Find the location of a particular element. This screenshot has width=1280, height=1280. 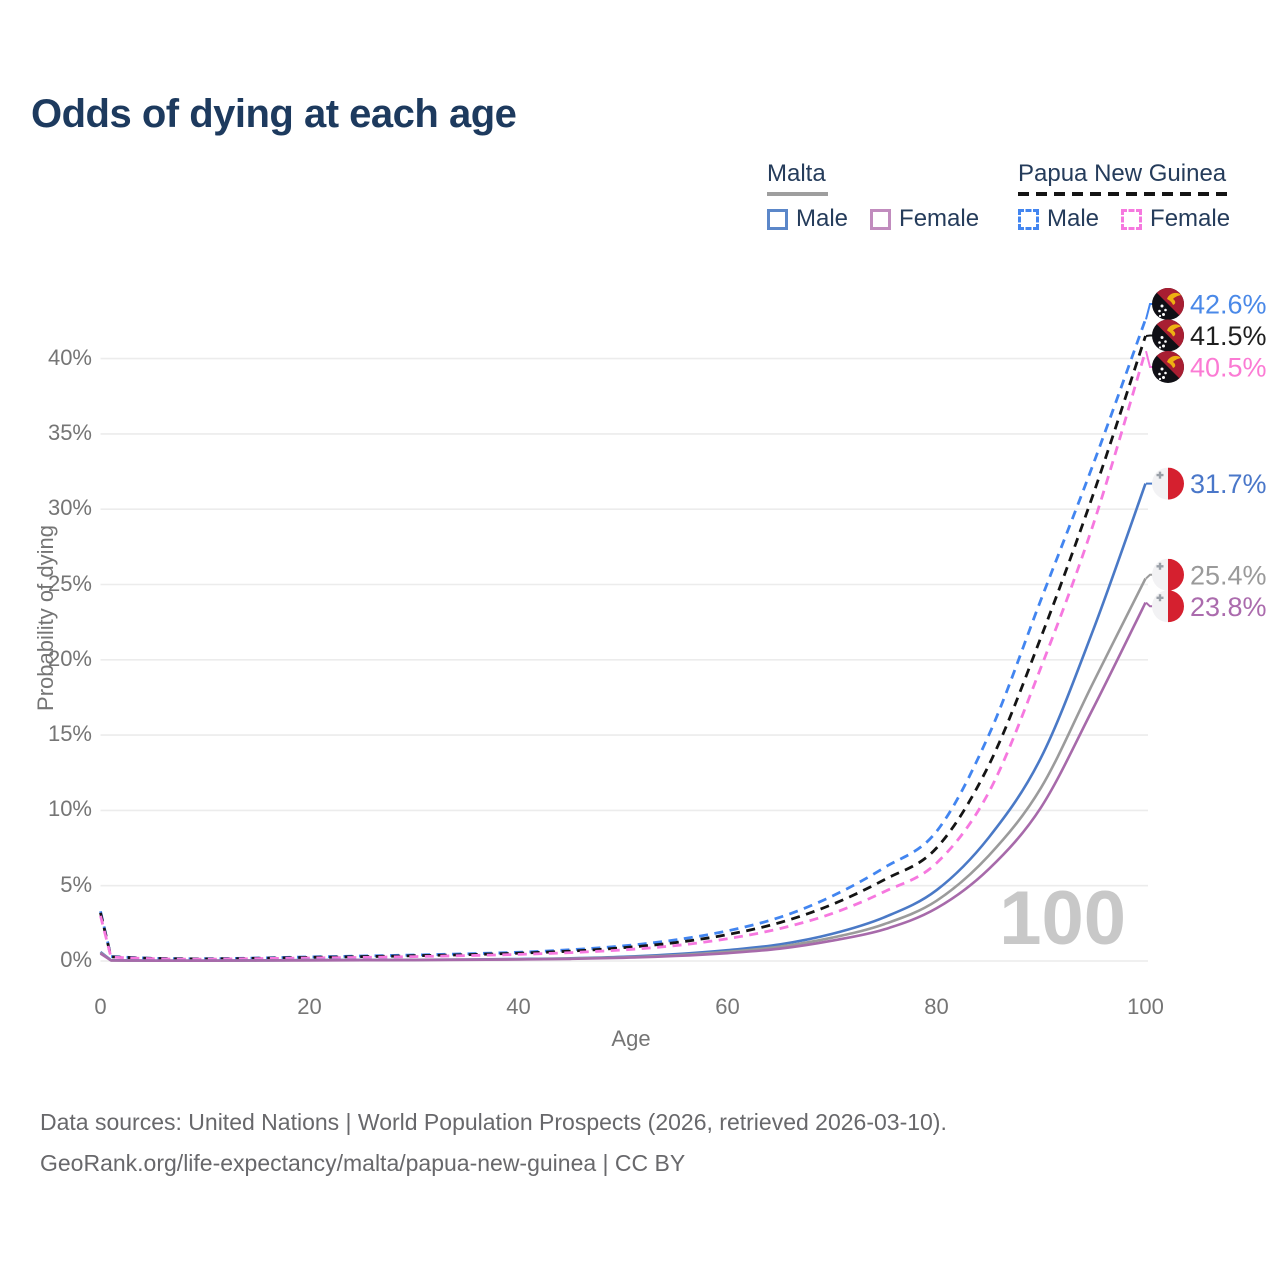

y-tick-20%: 20% is located at coordinates (69, 658).